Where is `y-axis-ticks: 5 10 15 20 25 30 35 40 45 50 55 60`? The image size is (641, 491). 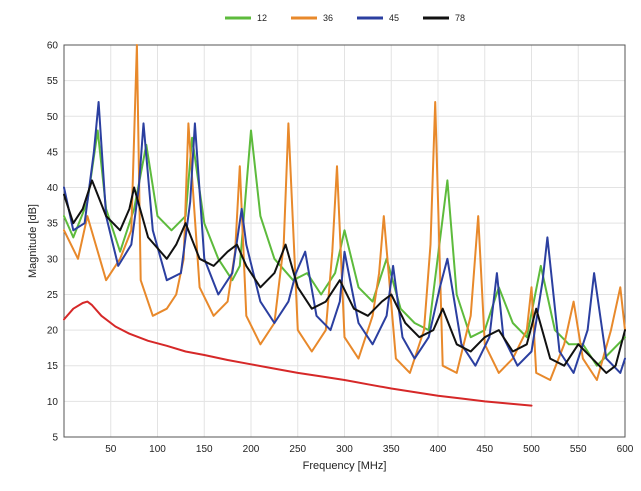 y-axis-ticks: 5 10 15 20 25 30 35 40 45 50 55 60 is located at coordinates (53, 242).